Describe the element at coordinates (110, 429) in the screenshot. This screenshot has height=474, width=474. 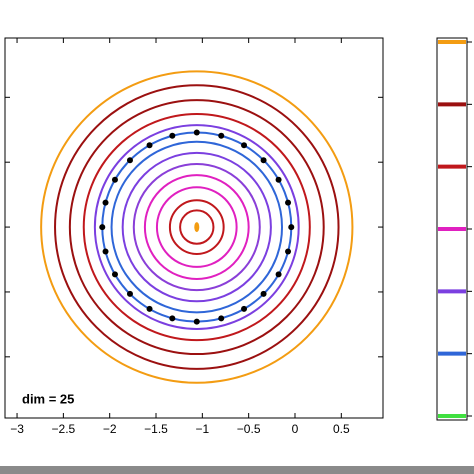
I see `x-tick-label: −2` at that location.